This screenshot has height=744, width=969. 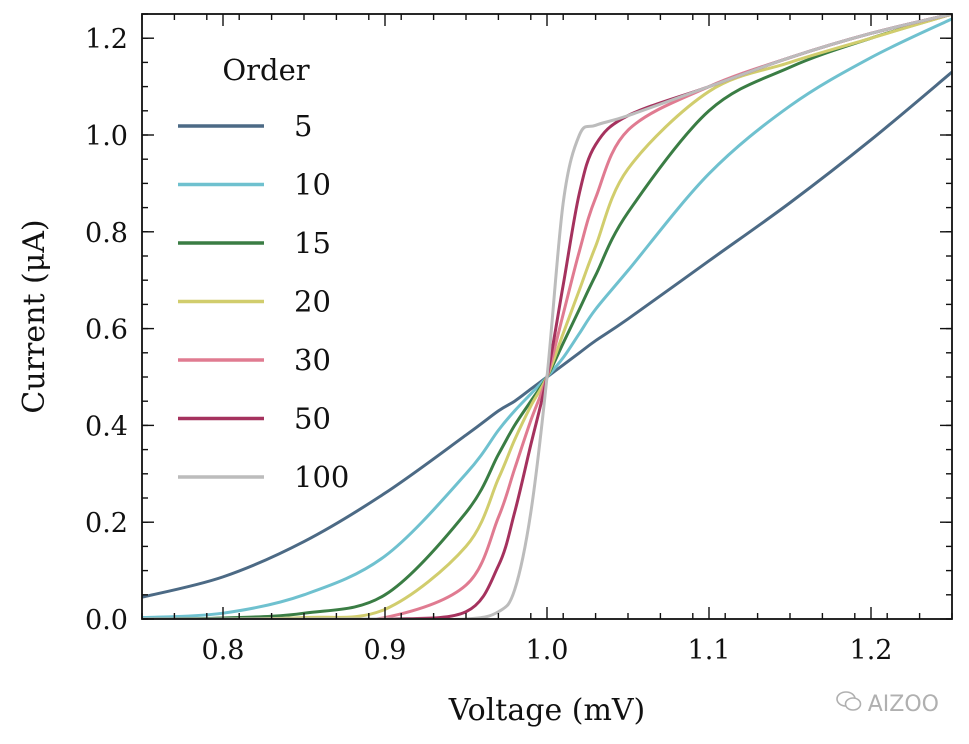 What do you see at coordinates (903, 704) in the screenshot?
I see `watermark-text: AIZOO` at bounding box center [903, 704].